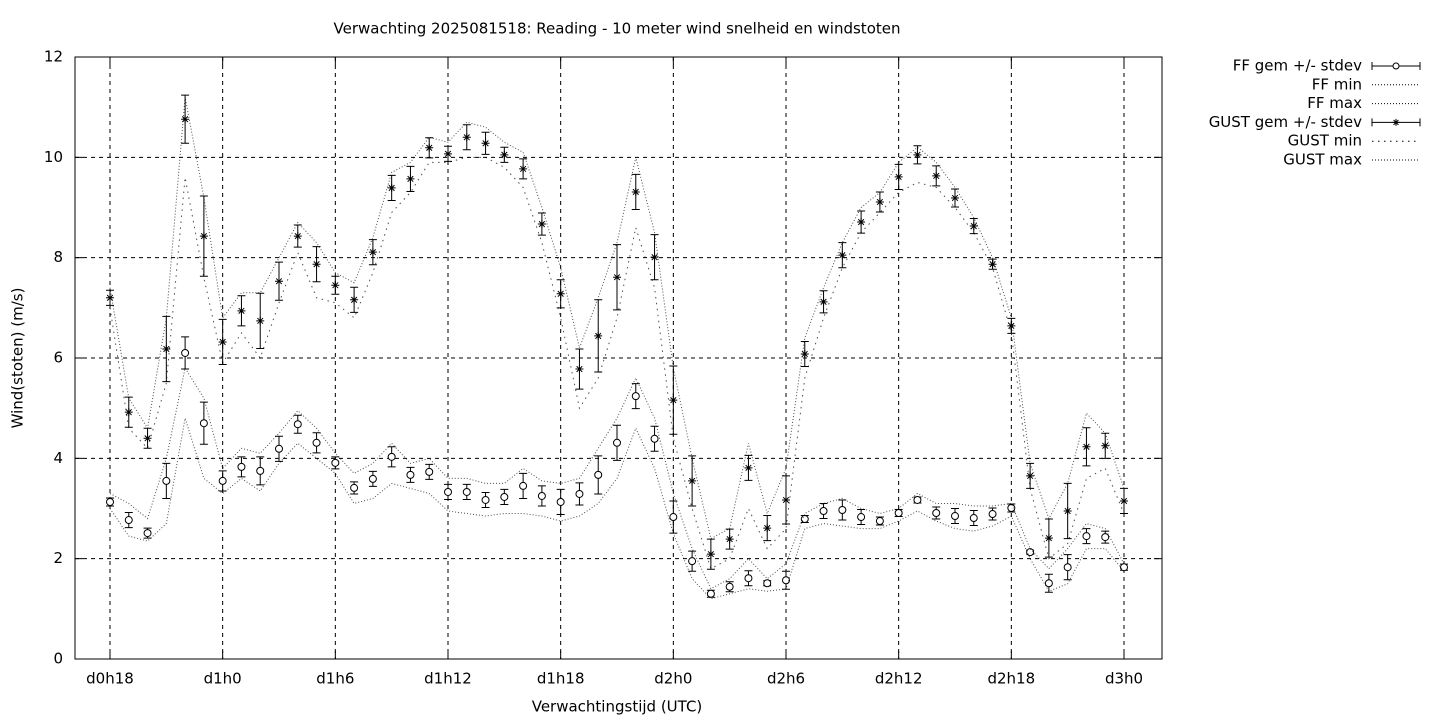 This screenshot has height=720, width=1440. I want to click on legend-label: FF gem +/- stdev, so click(1297, 66).